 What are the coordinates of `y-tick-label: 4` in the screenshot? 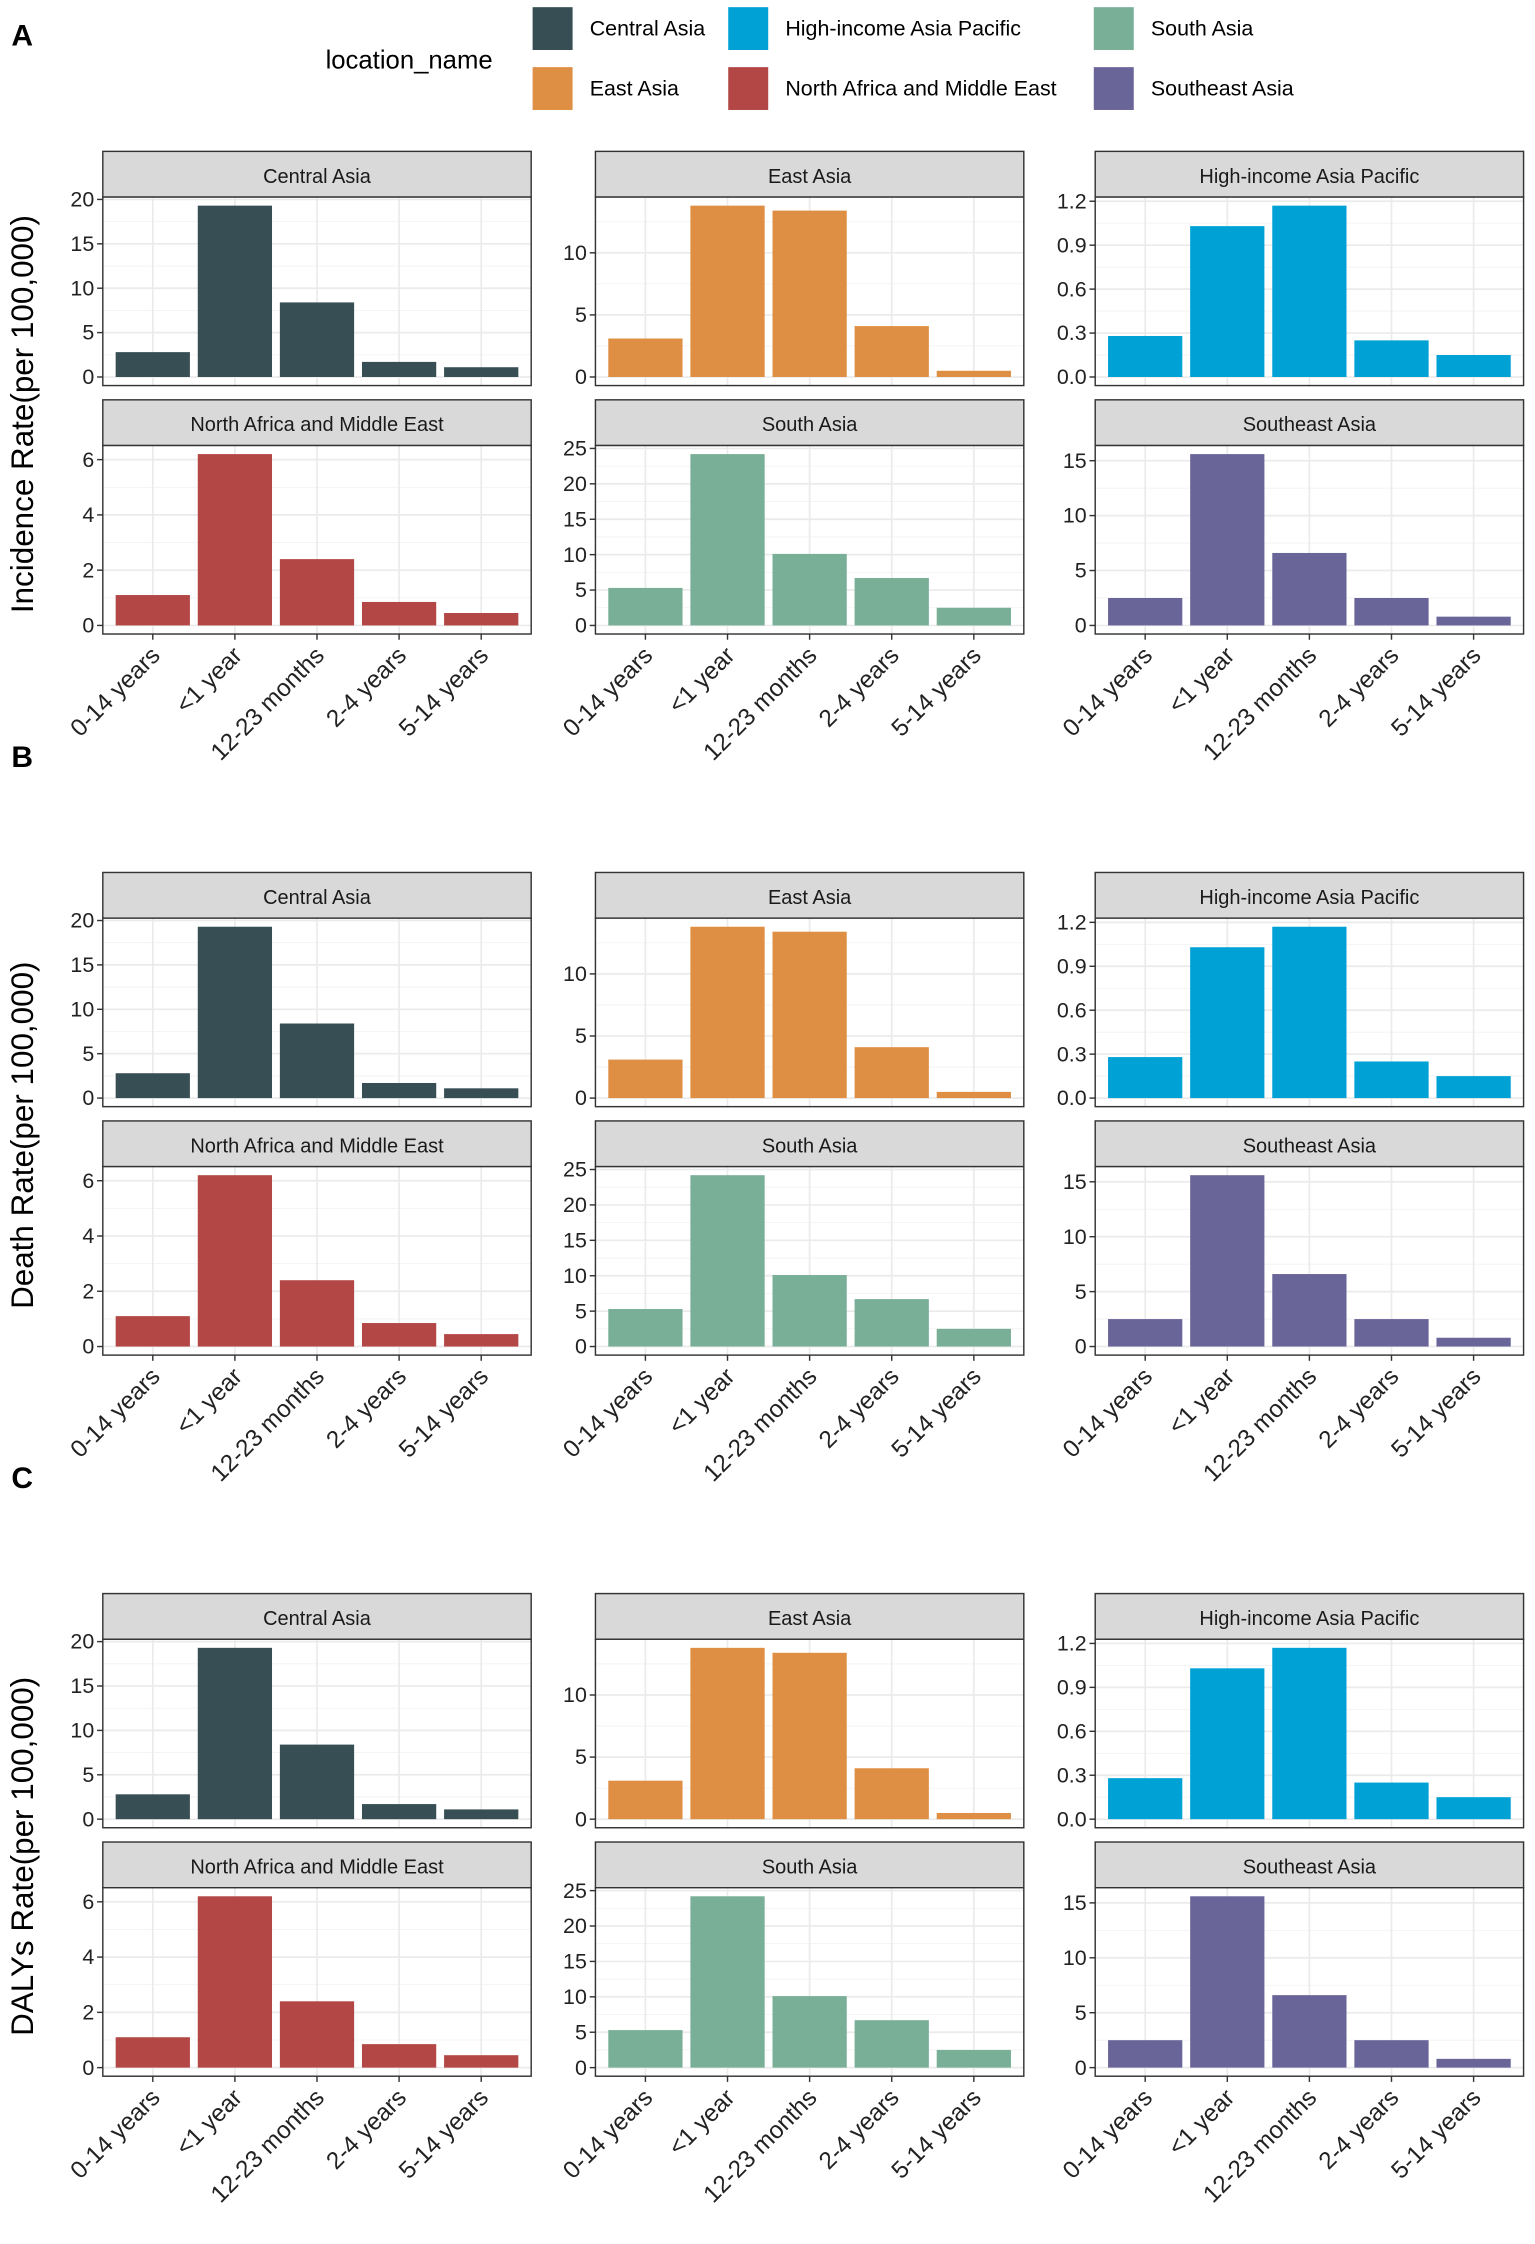 It's located at (88, 1957).